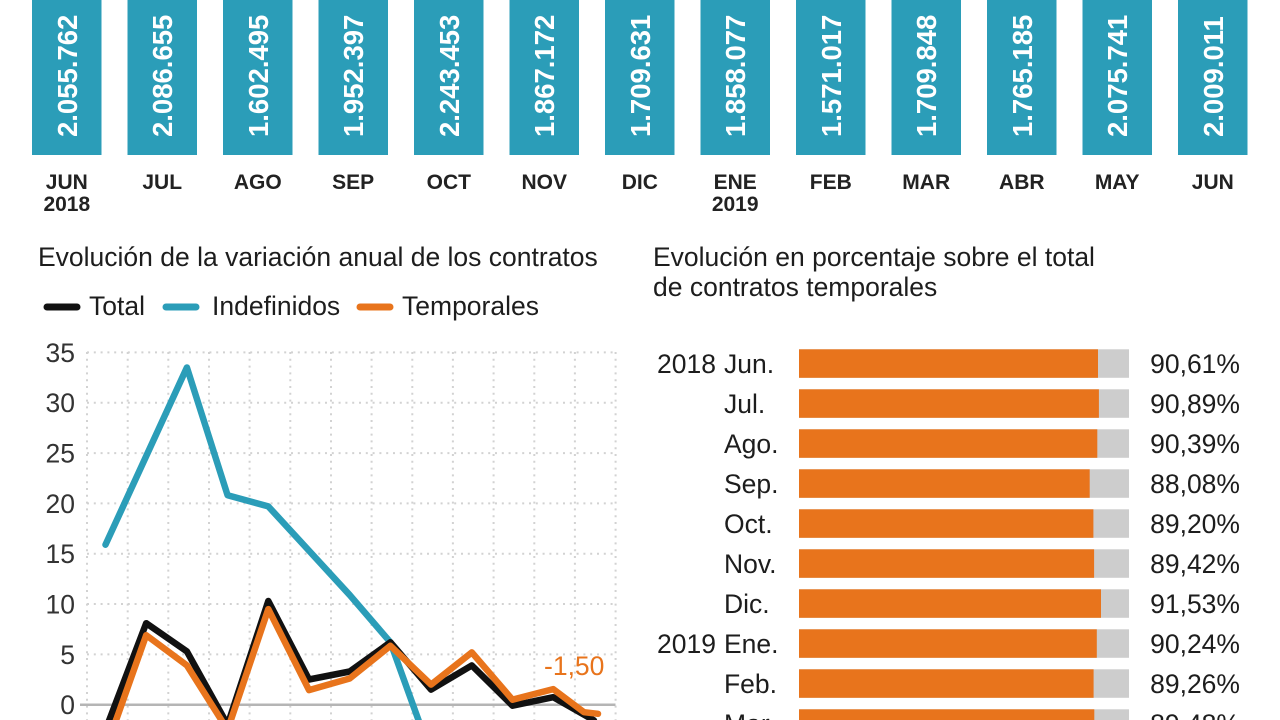 The height and width of the screenshot is (720, 1280). What do you see at coordinates (60, 554) in the screenshot?
I see `svg-text: 15` at bounding box center [60, 554].